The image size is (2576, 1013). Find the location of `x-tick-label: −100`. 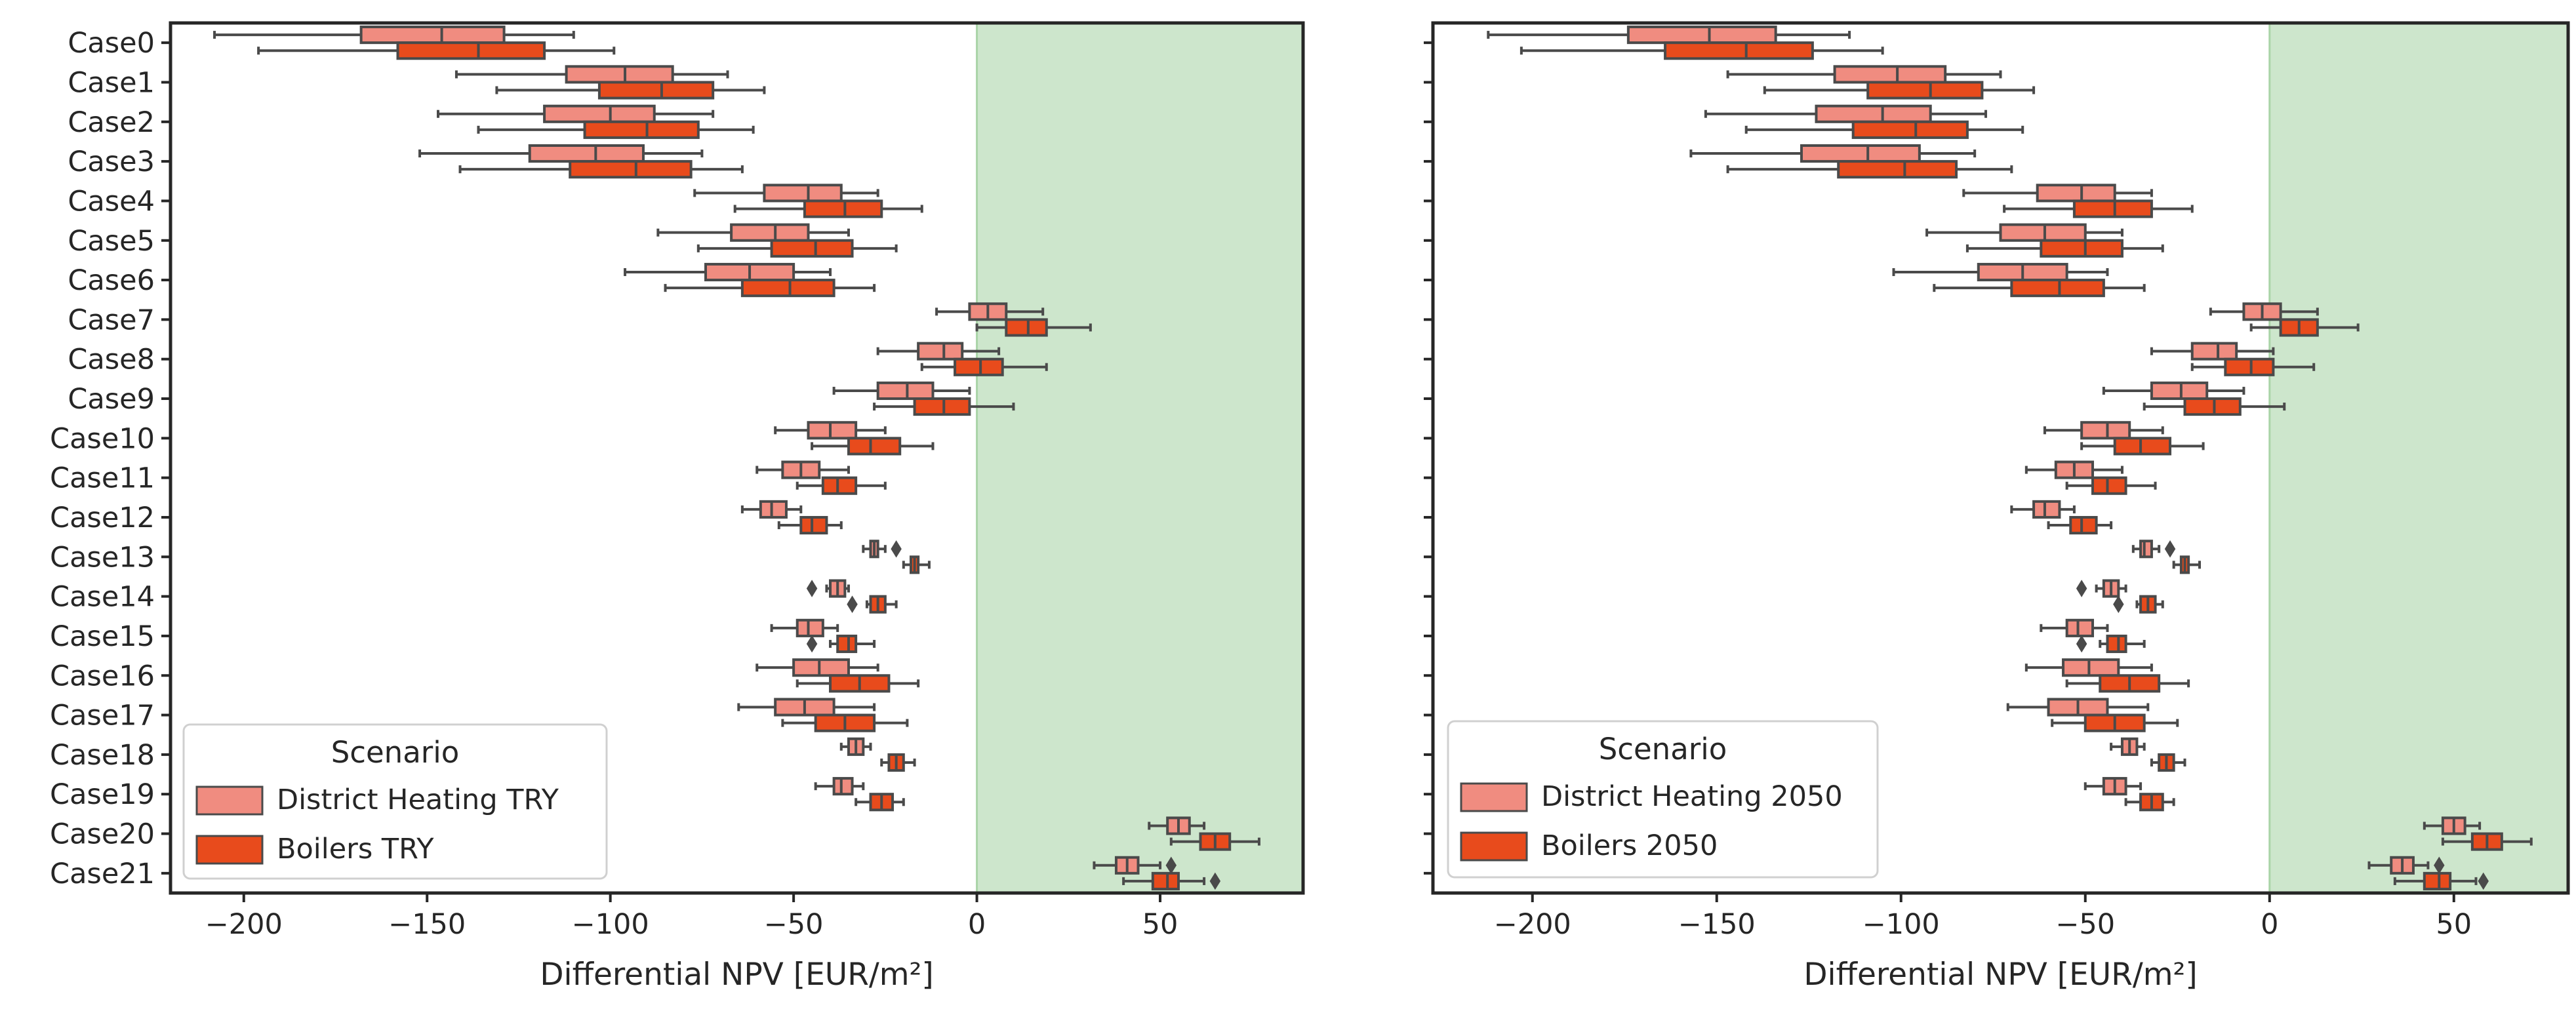

x-tick-label: −100 is located at coordinates (610, 924).